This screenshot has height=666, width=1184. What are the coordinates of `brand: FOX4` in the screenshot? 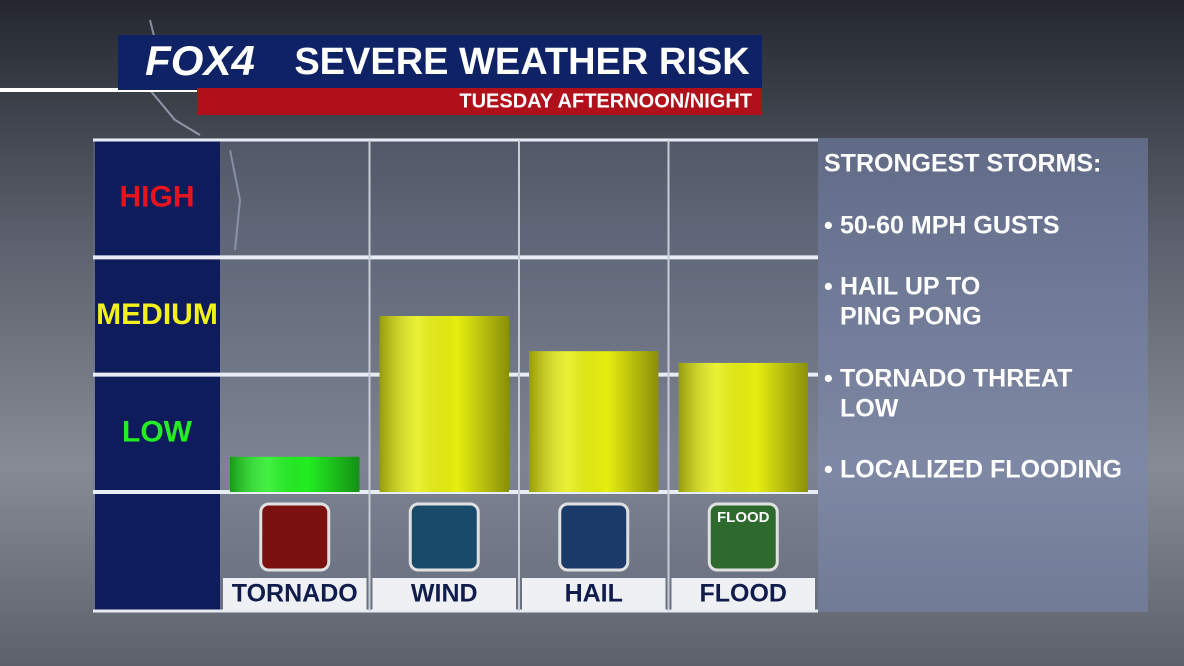 It's located at (200, 60).